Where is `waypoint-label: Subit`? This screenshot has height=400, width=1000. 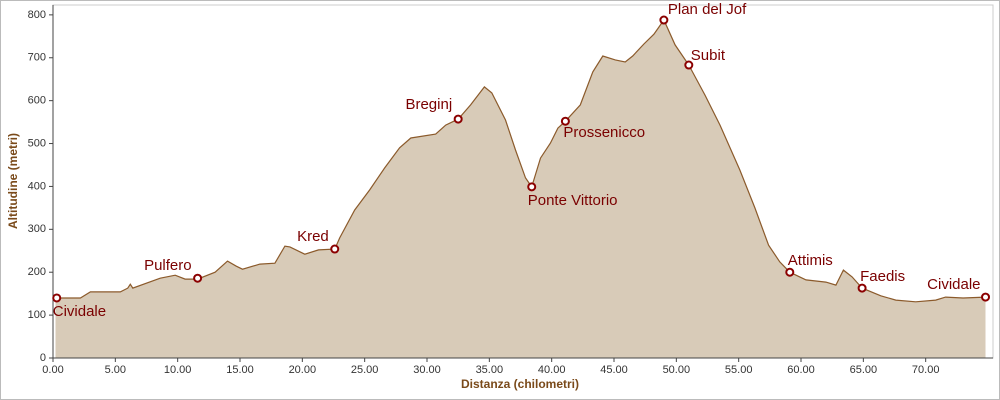 waypoint-label: Subit is located at coordinates (708, 55).